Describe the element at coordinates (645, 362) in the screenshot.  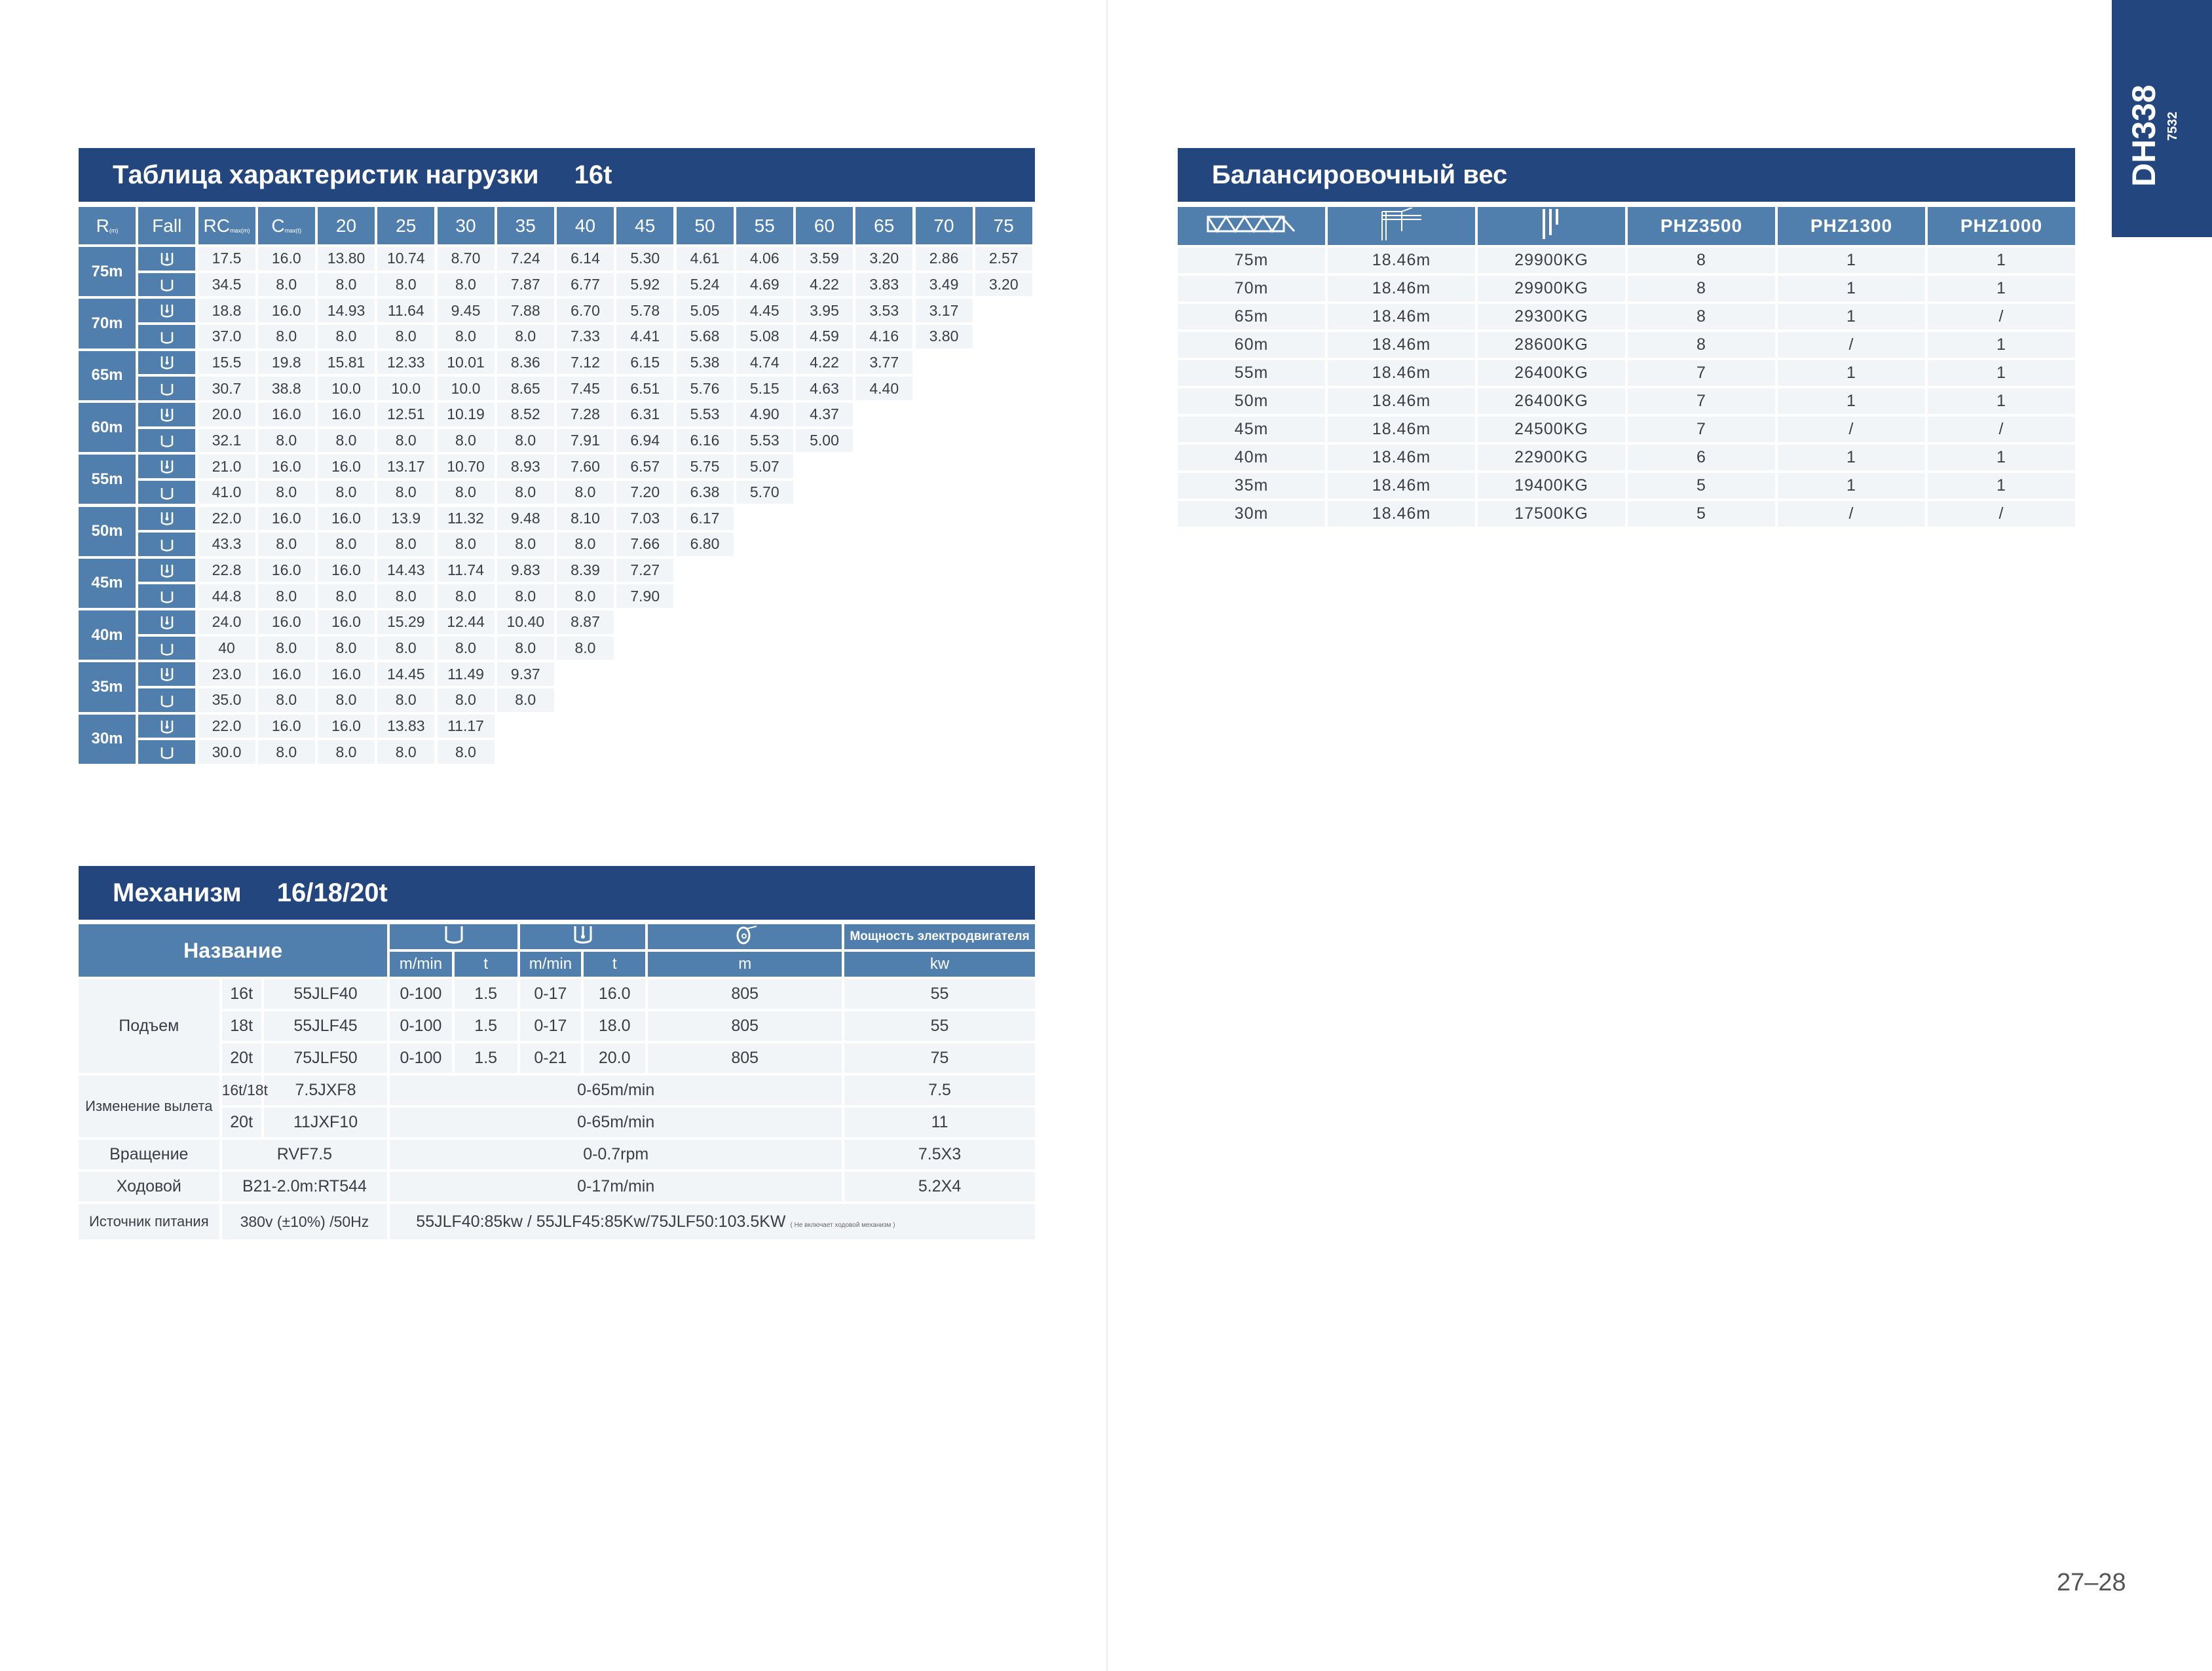
I see `load-value: 6.15` at that location.